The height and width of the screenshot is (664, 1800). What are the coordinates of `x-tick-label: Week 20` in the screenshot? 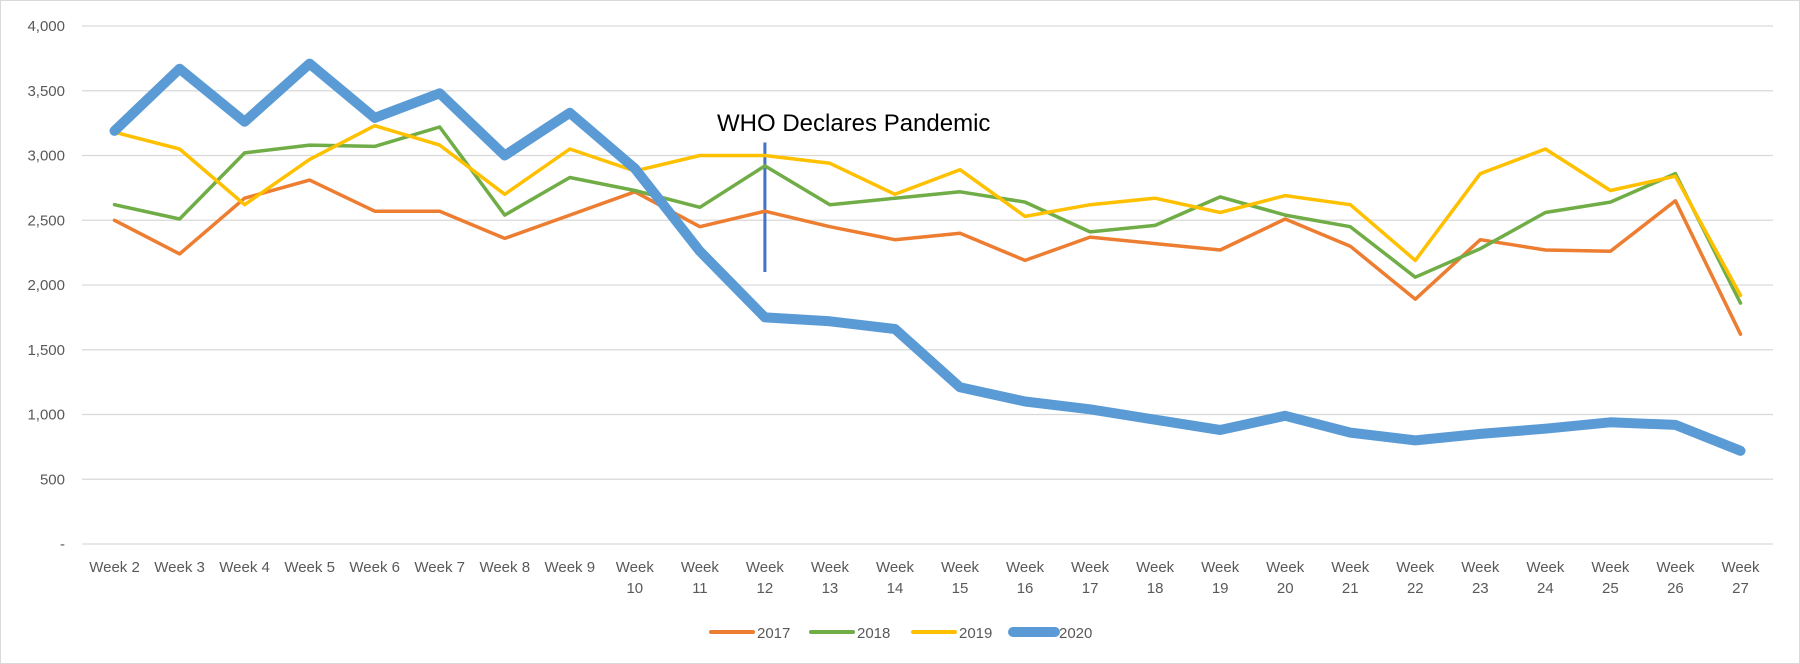 It's located at (1285, 578).